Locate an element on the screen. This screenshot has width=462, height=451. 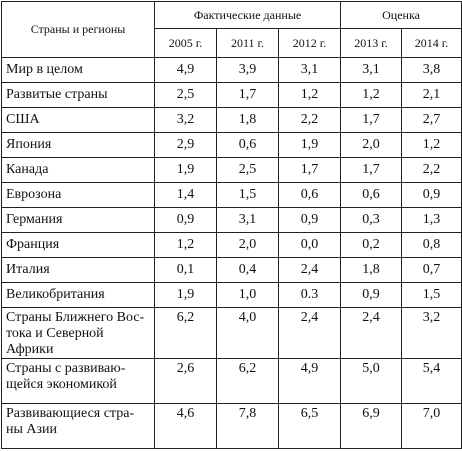
value-cell: 2,6 is located at coordinates (185, 381).